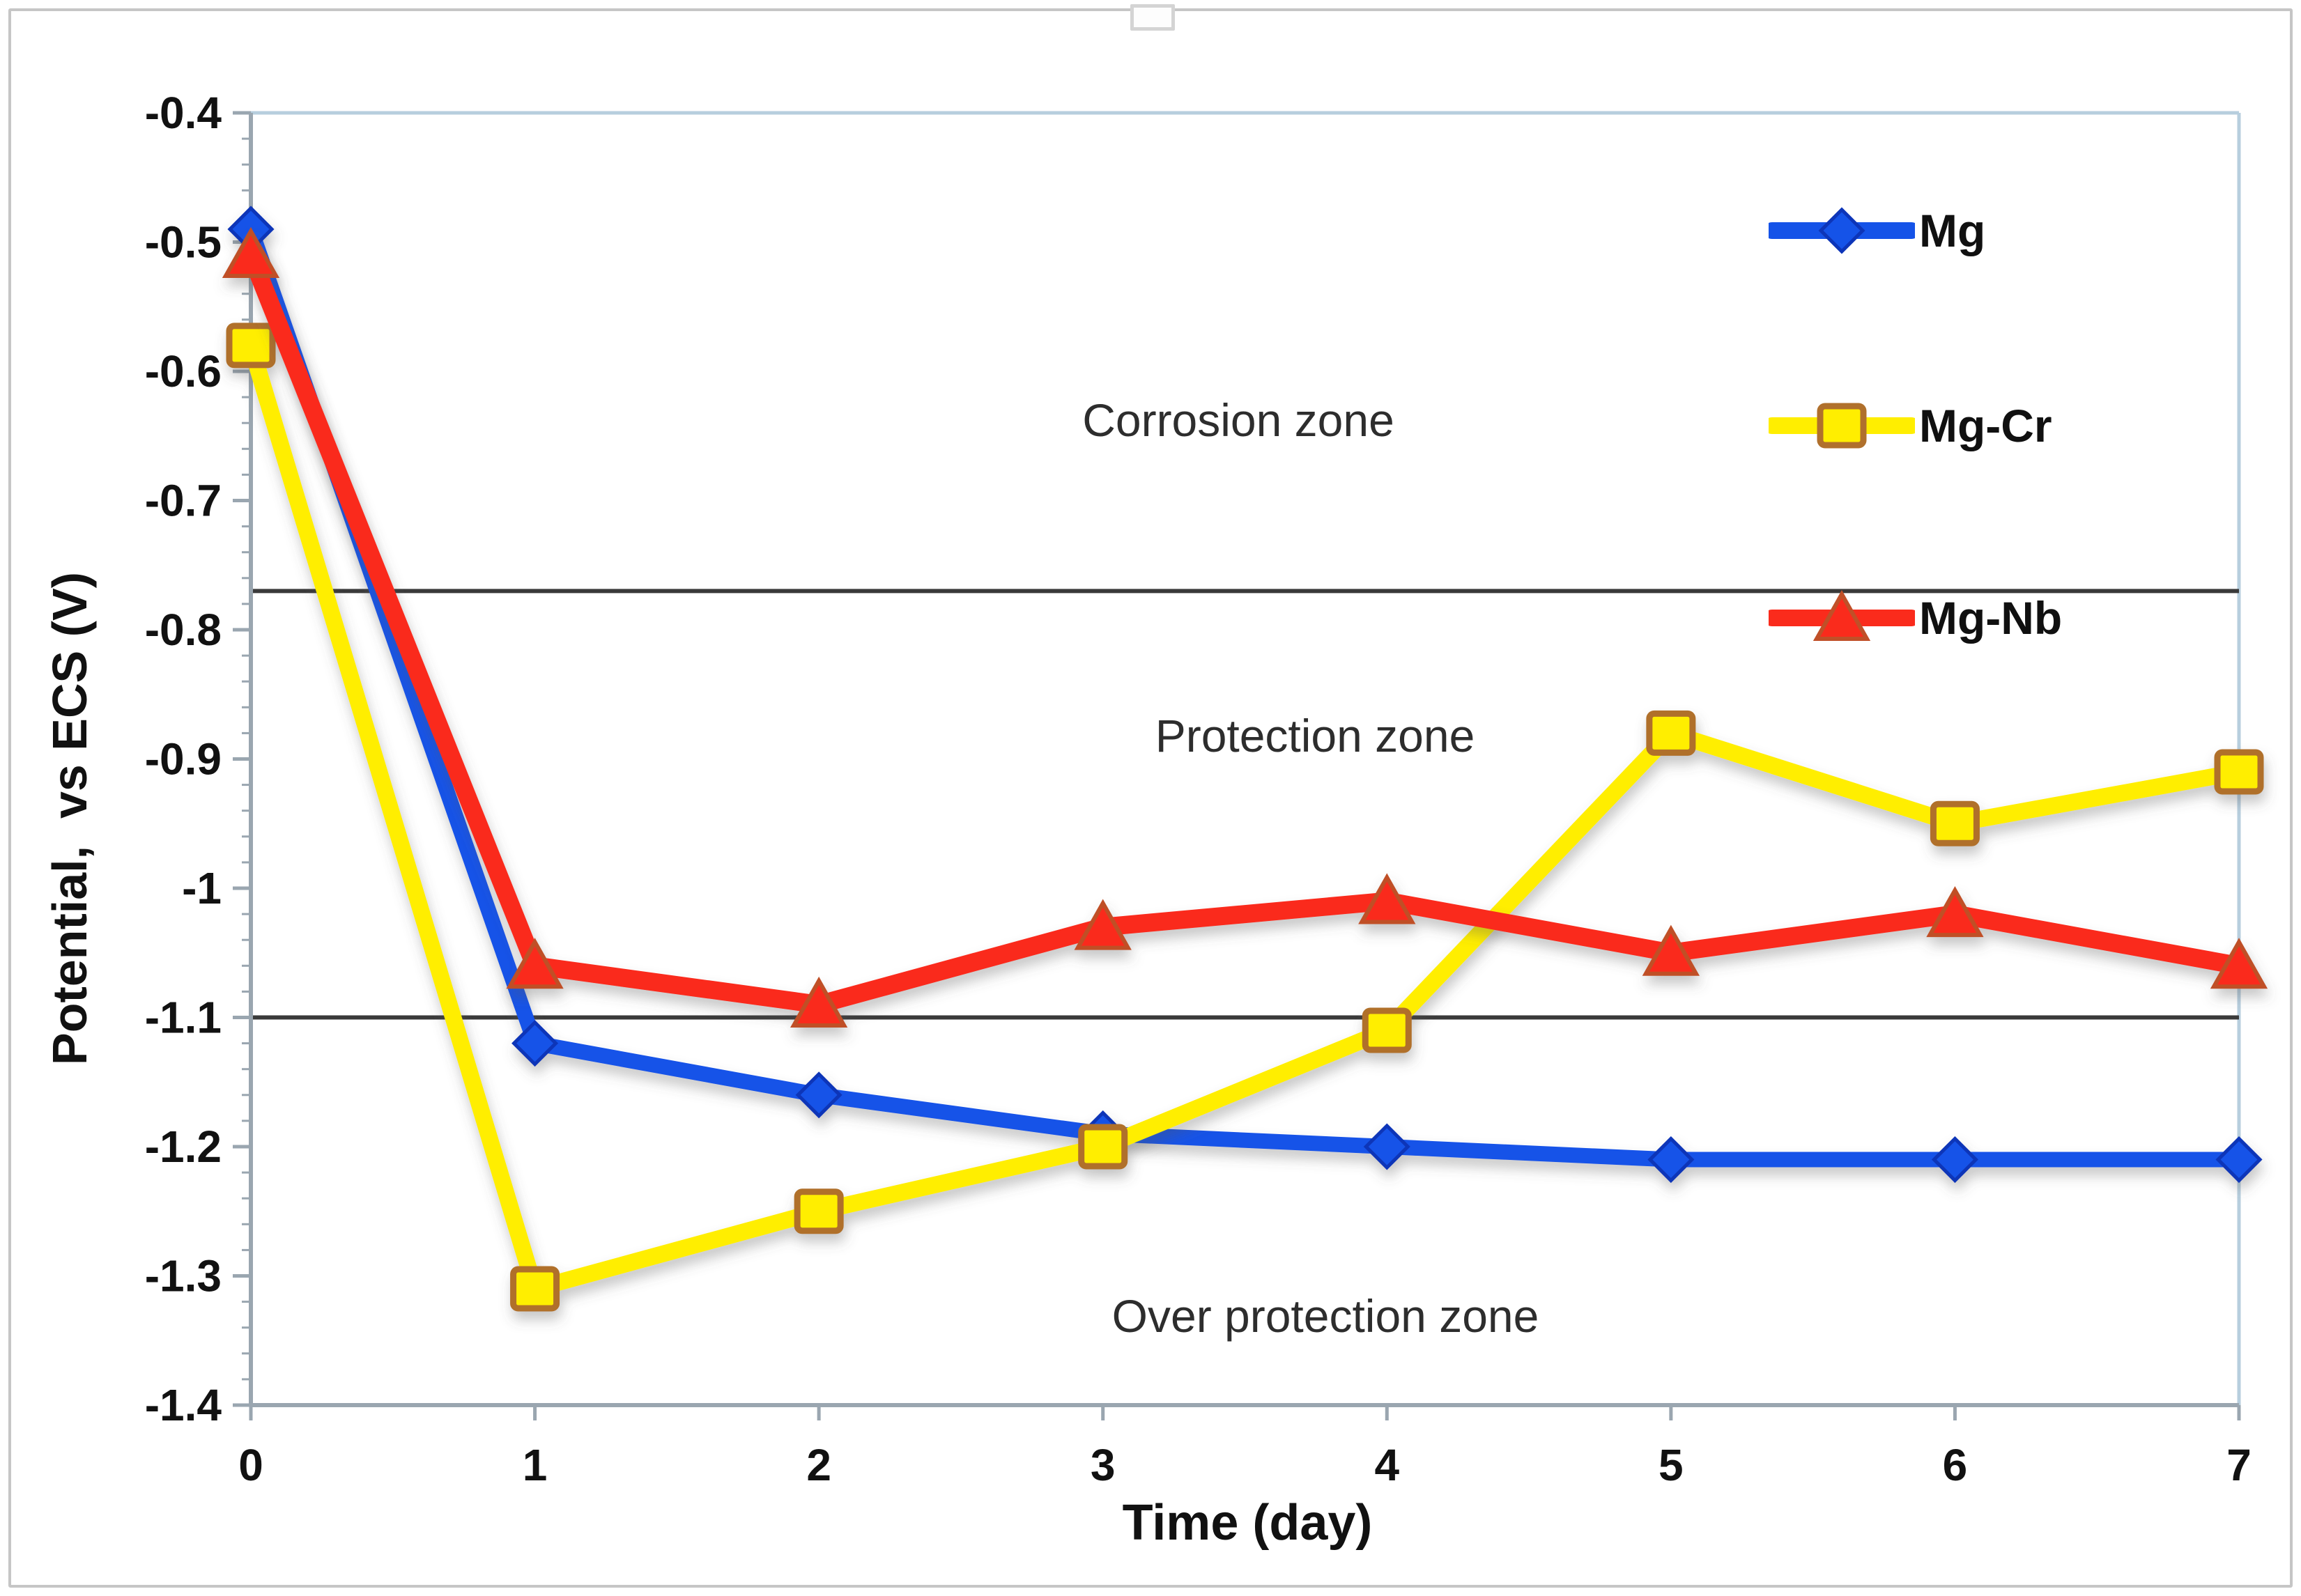 The height and width of the screenshot is (1596, 2301). I want to click on point-Mg-Cr-day2, so click(819, 1211).